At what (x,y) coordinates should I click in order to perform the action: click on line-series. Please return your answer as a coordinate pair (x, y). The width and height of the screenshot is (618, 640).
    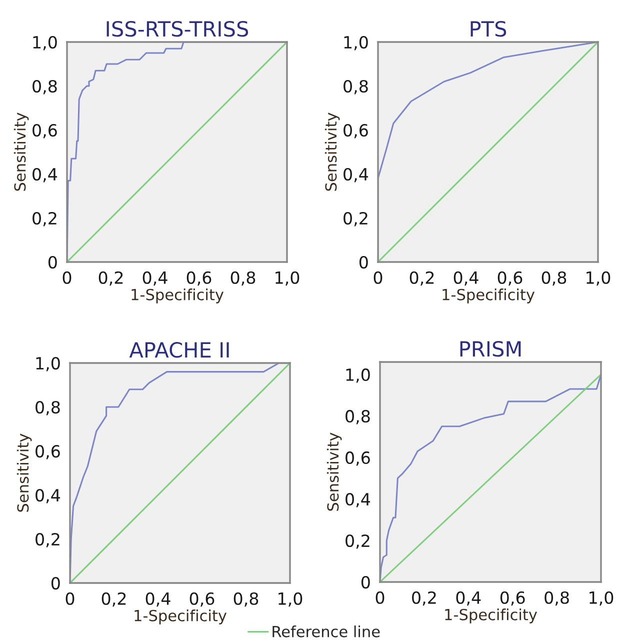
    Looking at the image, I should click on (180, 473).